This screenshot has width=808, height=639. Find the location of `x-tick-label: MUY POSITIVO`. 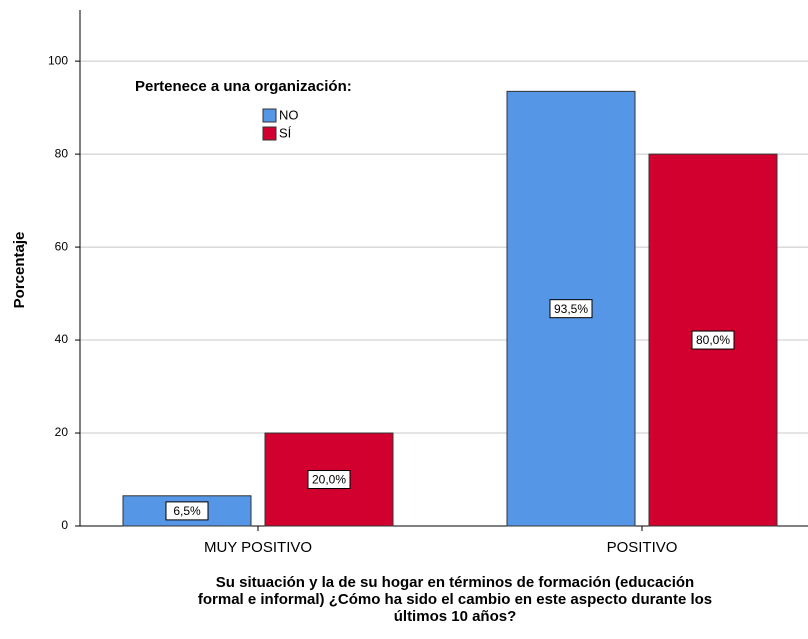

x-tick-label: MUY POSITIVO is located at coordinates (258, 547).